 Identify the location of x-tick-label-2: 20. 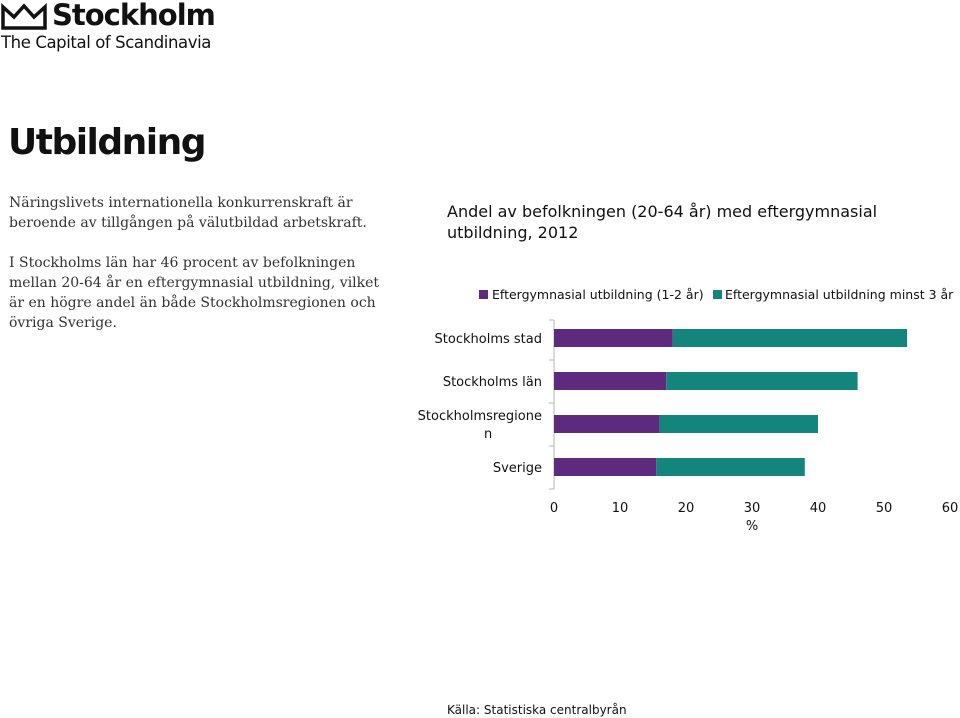
(686, 508).